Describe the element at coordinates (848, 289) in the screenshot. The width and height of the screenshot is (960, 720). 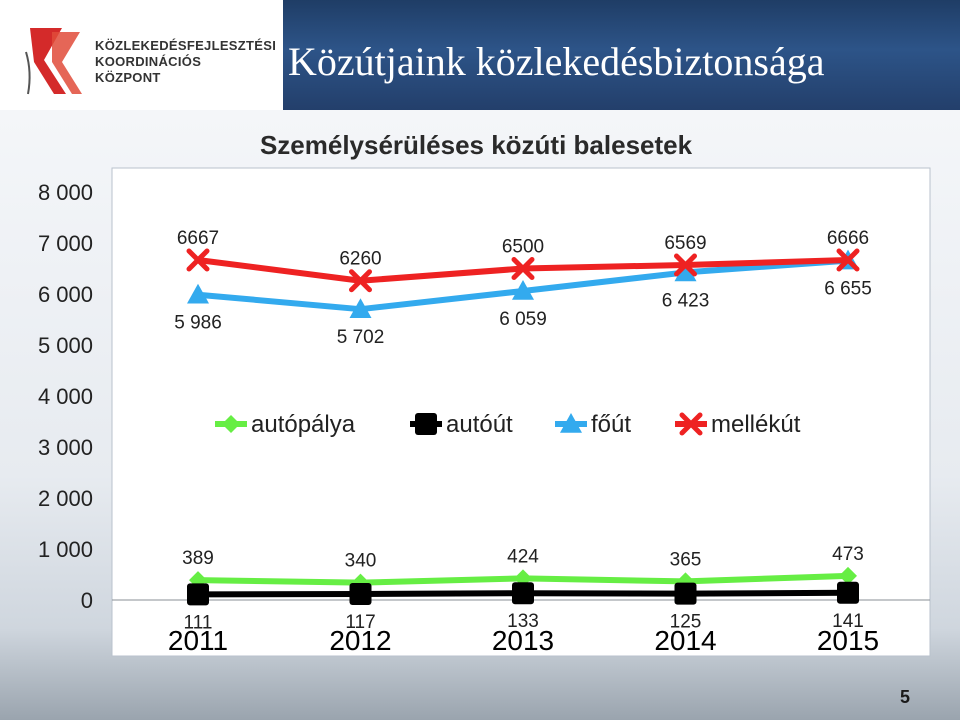
I see `data-label: 6 655` at that location.